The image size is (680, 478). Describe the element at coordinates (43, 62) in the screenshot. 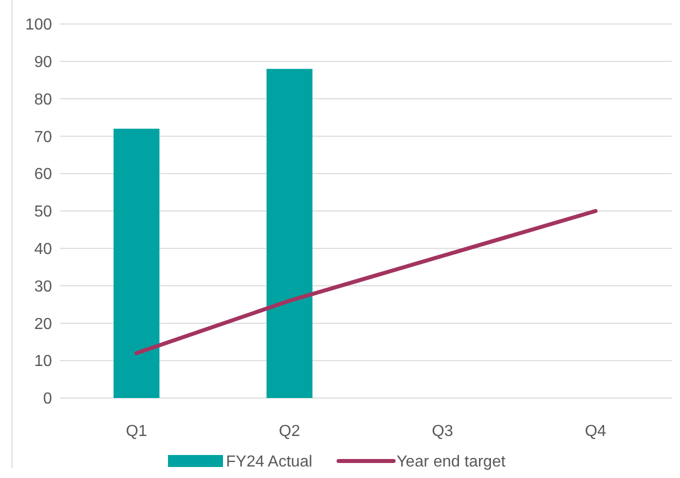

I see `y-tick-label: 90` at that location.